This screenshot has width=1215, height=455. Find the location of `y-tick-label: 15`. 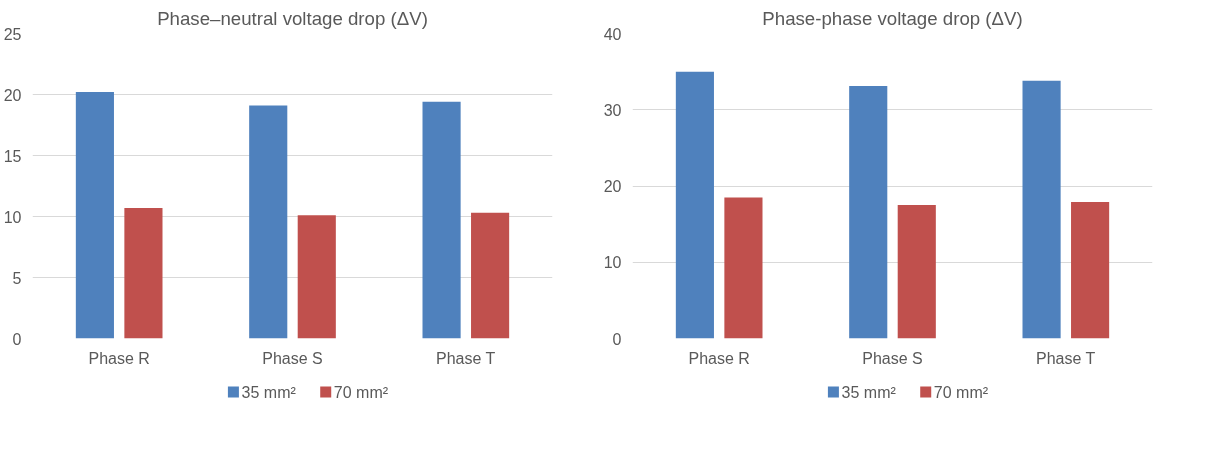

y-tick-label: 15 is located at coordinates (12, 156).